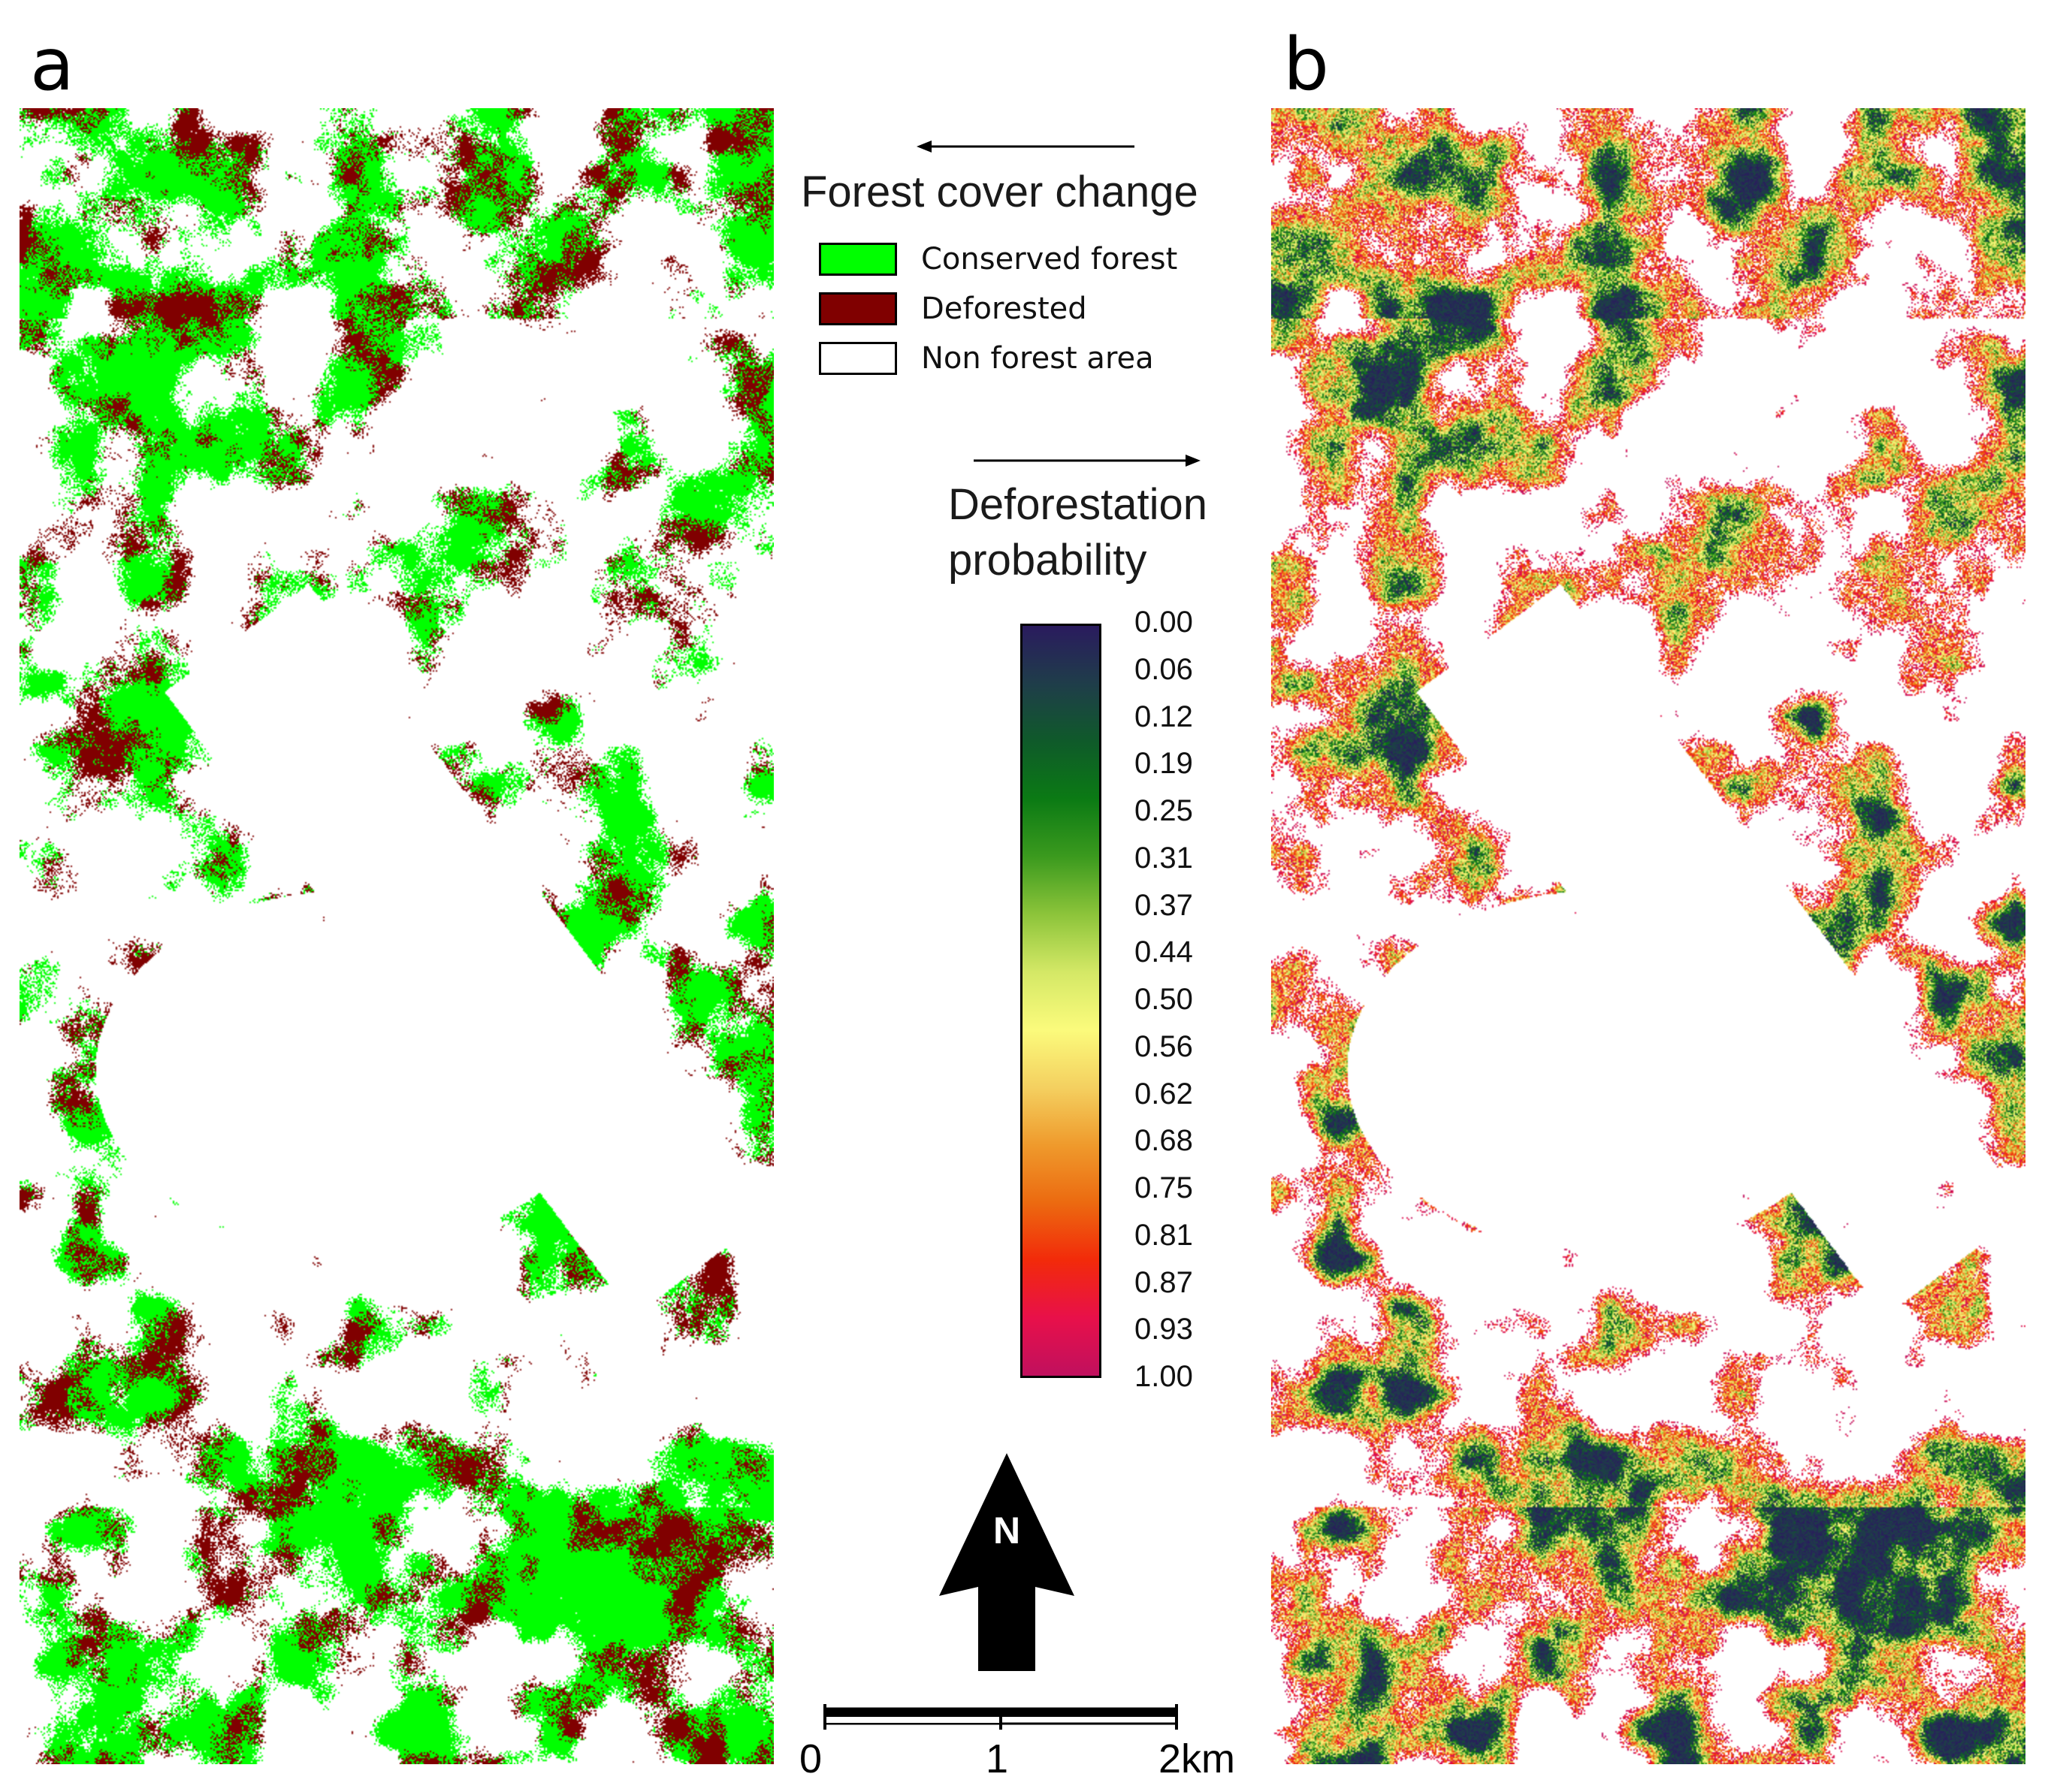 This screenshot has height=1792, width=2045. What do you see at coordinates (1006, 1531) in the screenshot?
I see `north-arrow-letter: N` at bounding box center [1006, 1531].